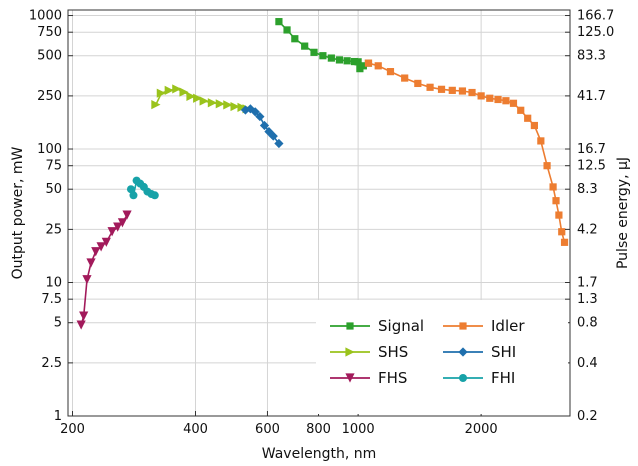 The image size is (638, 466). What do you see at coordinates (58, 323) in the screenshot?
I see `y-tick-label: 5` at bounding box center [58, 323].